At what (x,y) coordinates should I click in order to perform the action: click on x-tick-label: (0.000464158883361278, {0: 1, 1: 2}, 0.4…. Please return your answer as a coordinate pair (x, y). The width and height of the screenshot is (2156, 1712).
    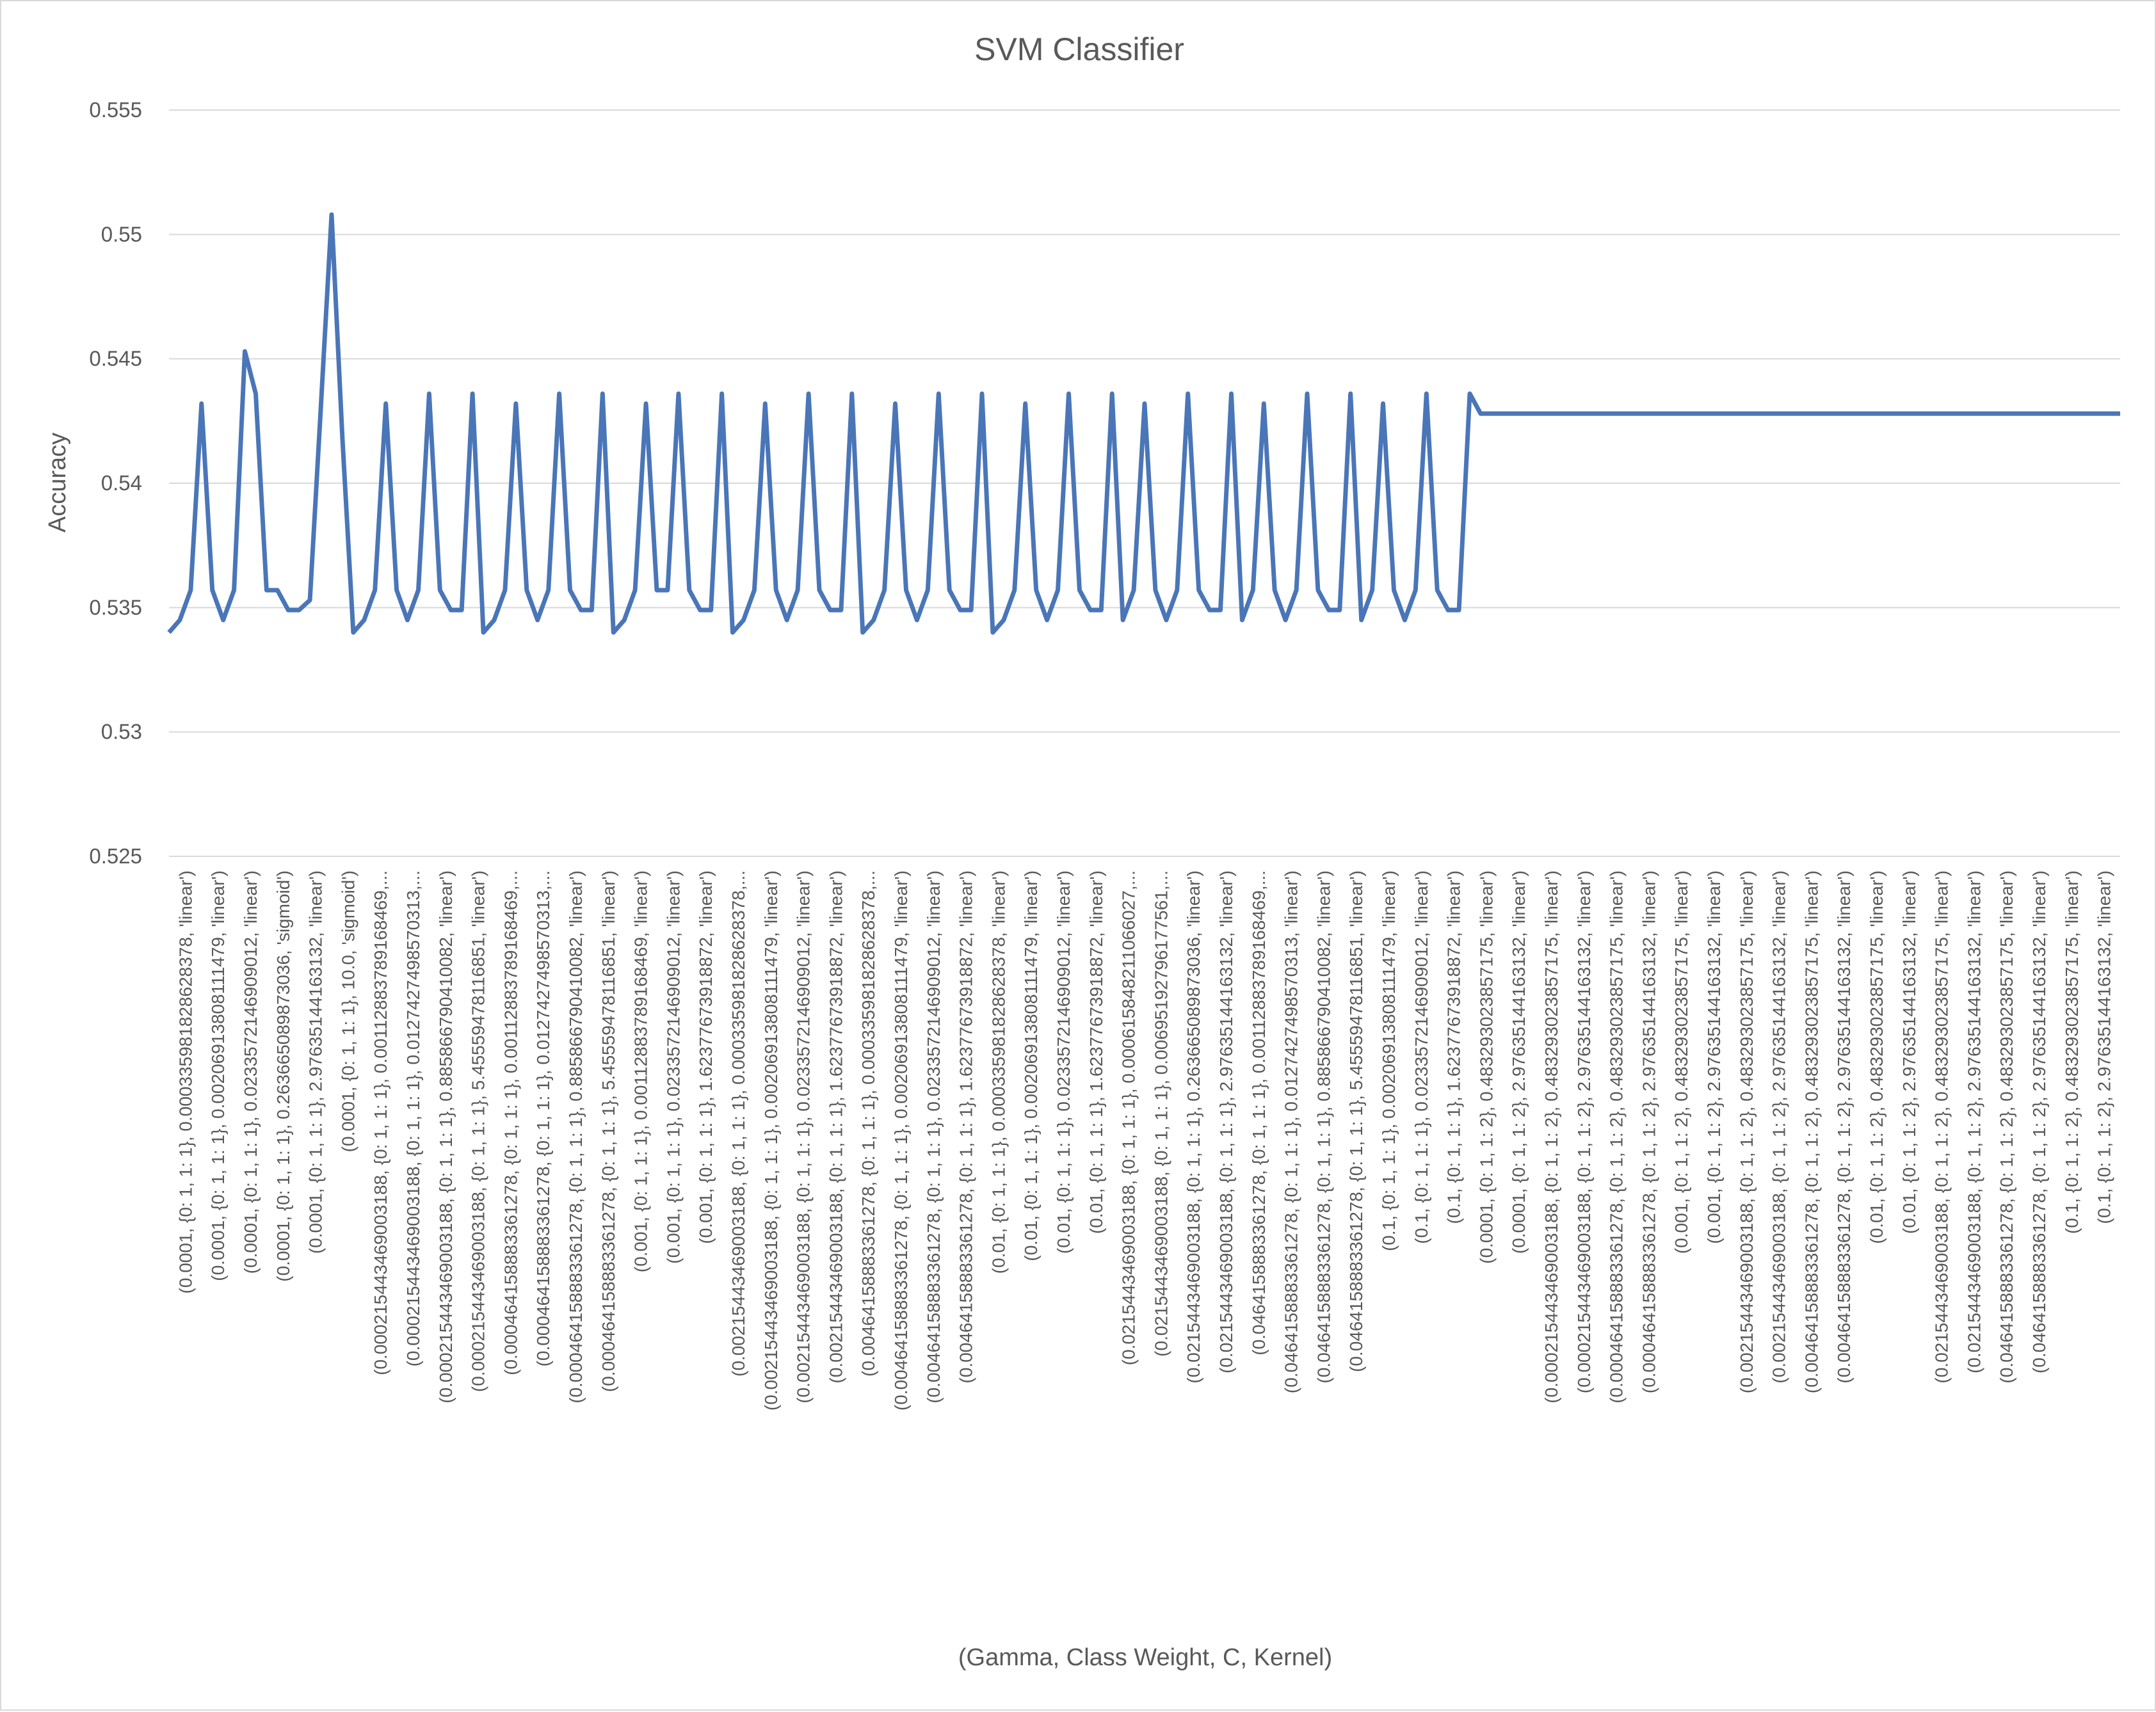
    Looking at the image, I should click on (1617, 1137).